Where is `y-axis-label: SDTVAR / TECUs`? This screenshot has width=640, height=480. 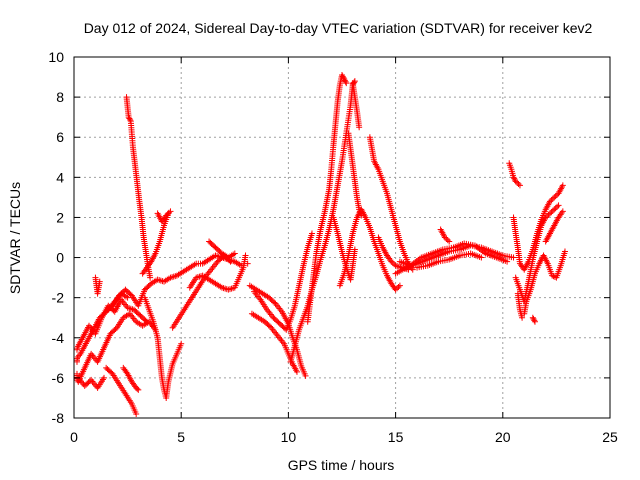
y-axis-label: SDTVAR / TECUs is located at coordinates (15, 238).